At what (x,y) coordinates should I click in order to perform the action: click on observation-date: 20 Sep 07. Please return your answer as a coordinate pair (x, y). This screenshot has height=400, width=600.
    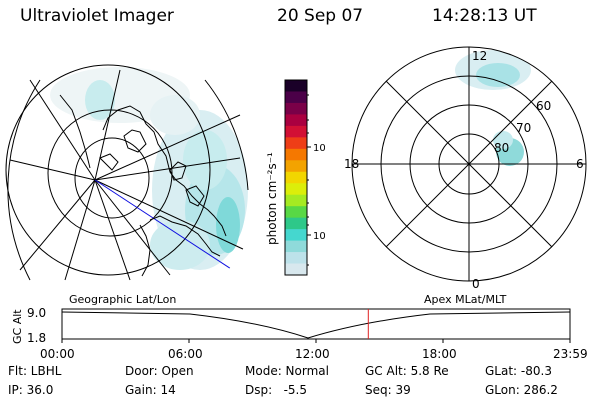
    Looking at the image, I should click on (320, 16).